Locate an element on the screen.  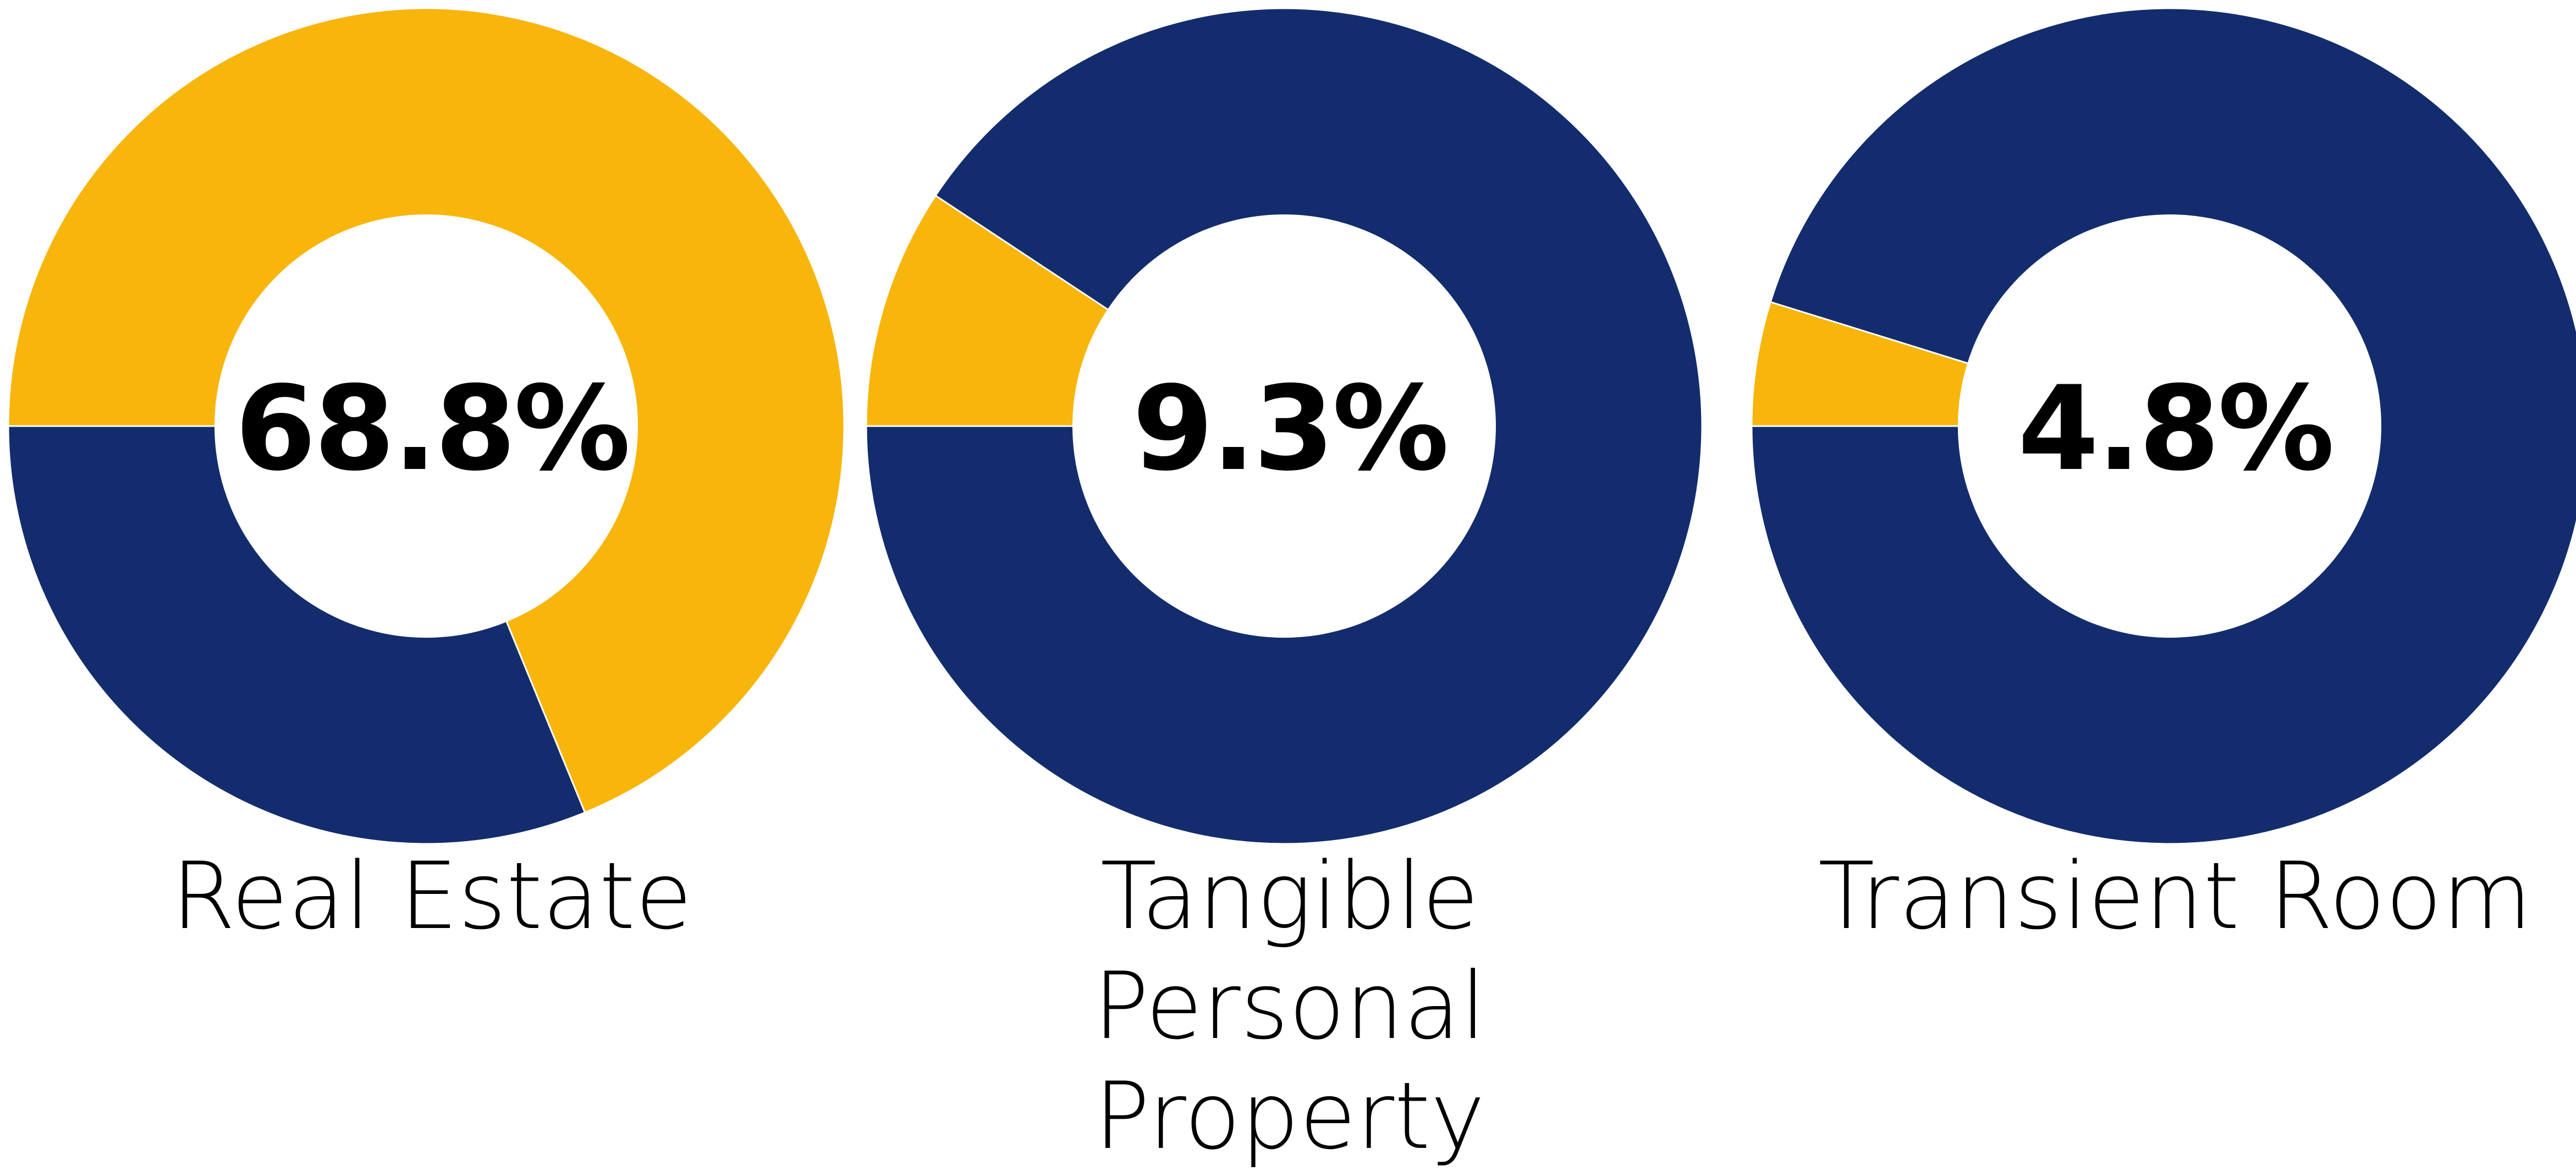
donut-center-value: 9.3% is located at coordinates (1290, 428).